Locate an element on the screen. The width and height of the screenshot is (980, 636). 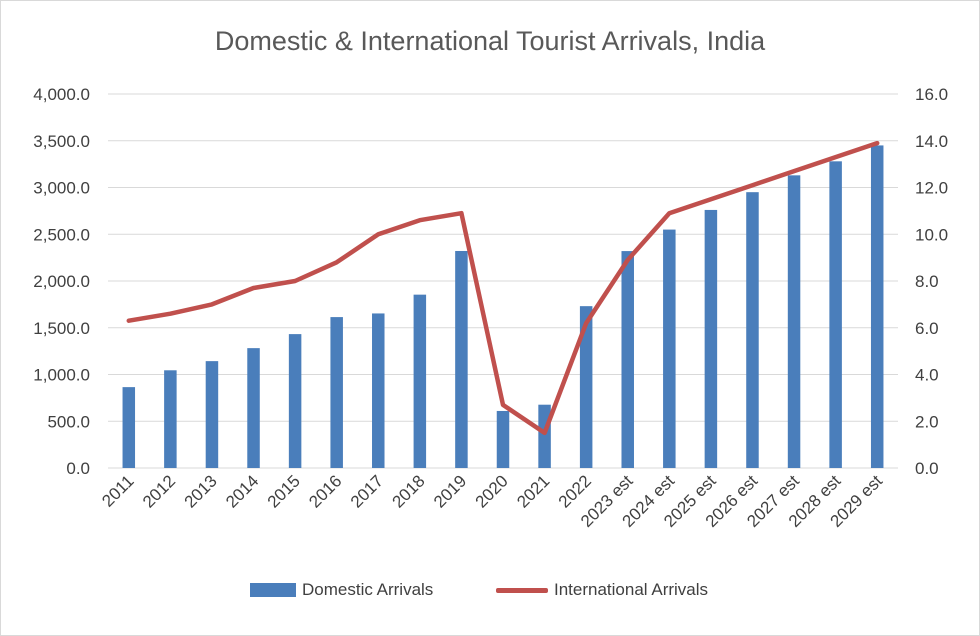
y-right-tick-label: 2.0 is located at coordinates (927, 421).